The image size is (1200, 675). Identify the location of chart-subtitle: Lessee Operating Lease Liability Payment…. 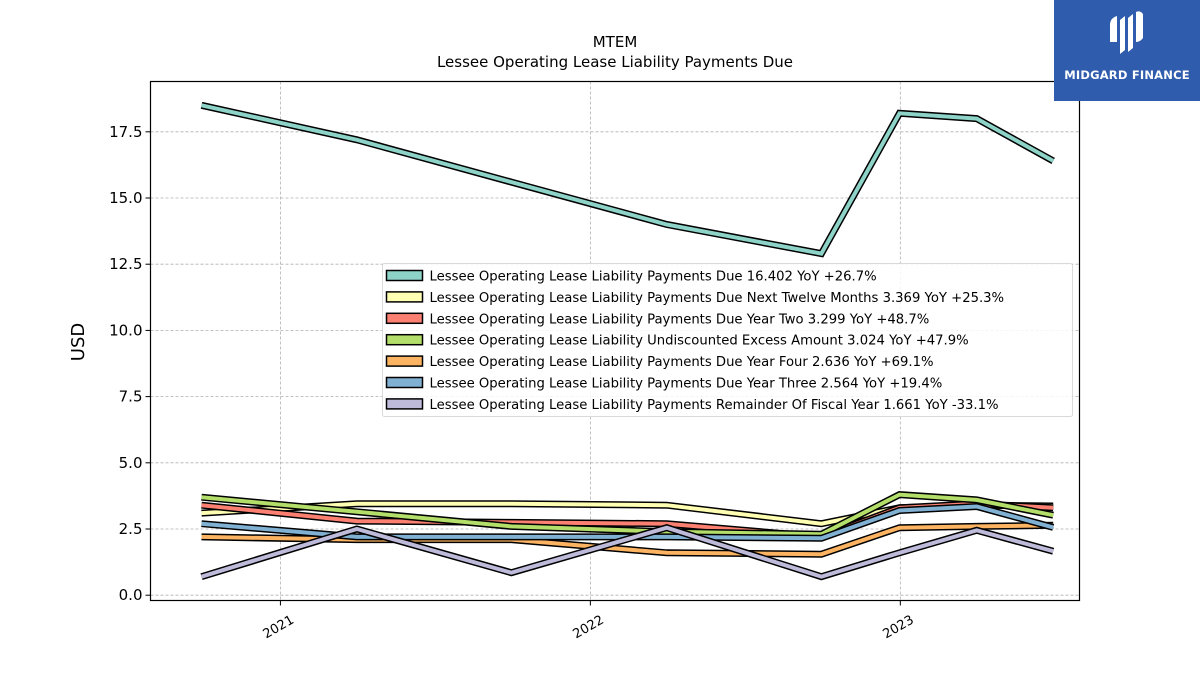
(615, 62).